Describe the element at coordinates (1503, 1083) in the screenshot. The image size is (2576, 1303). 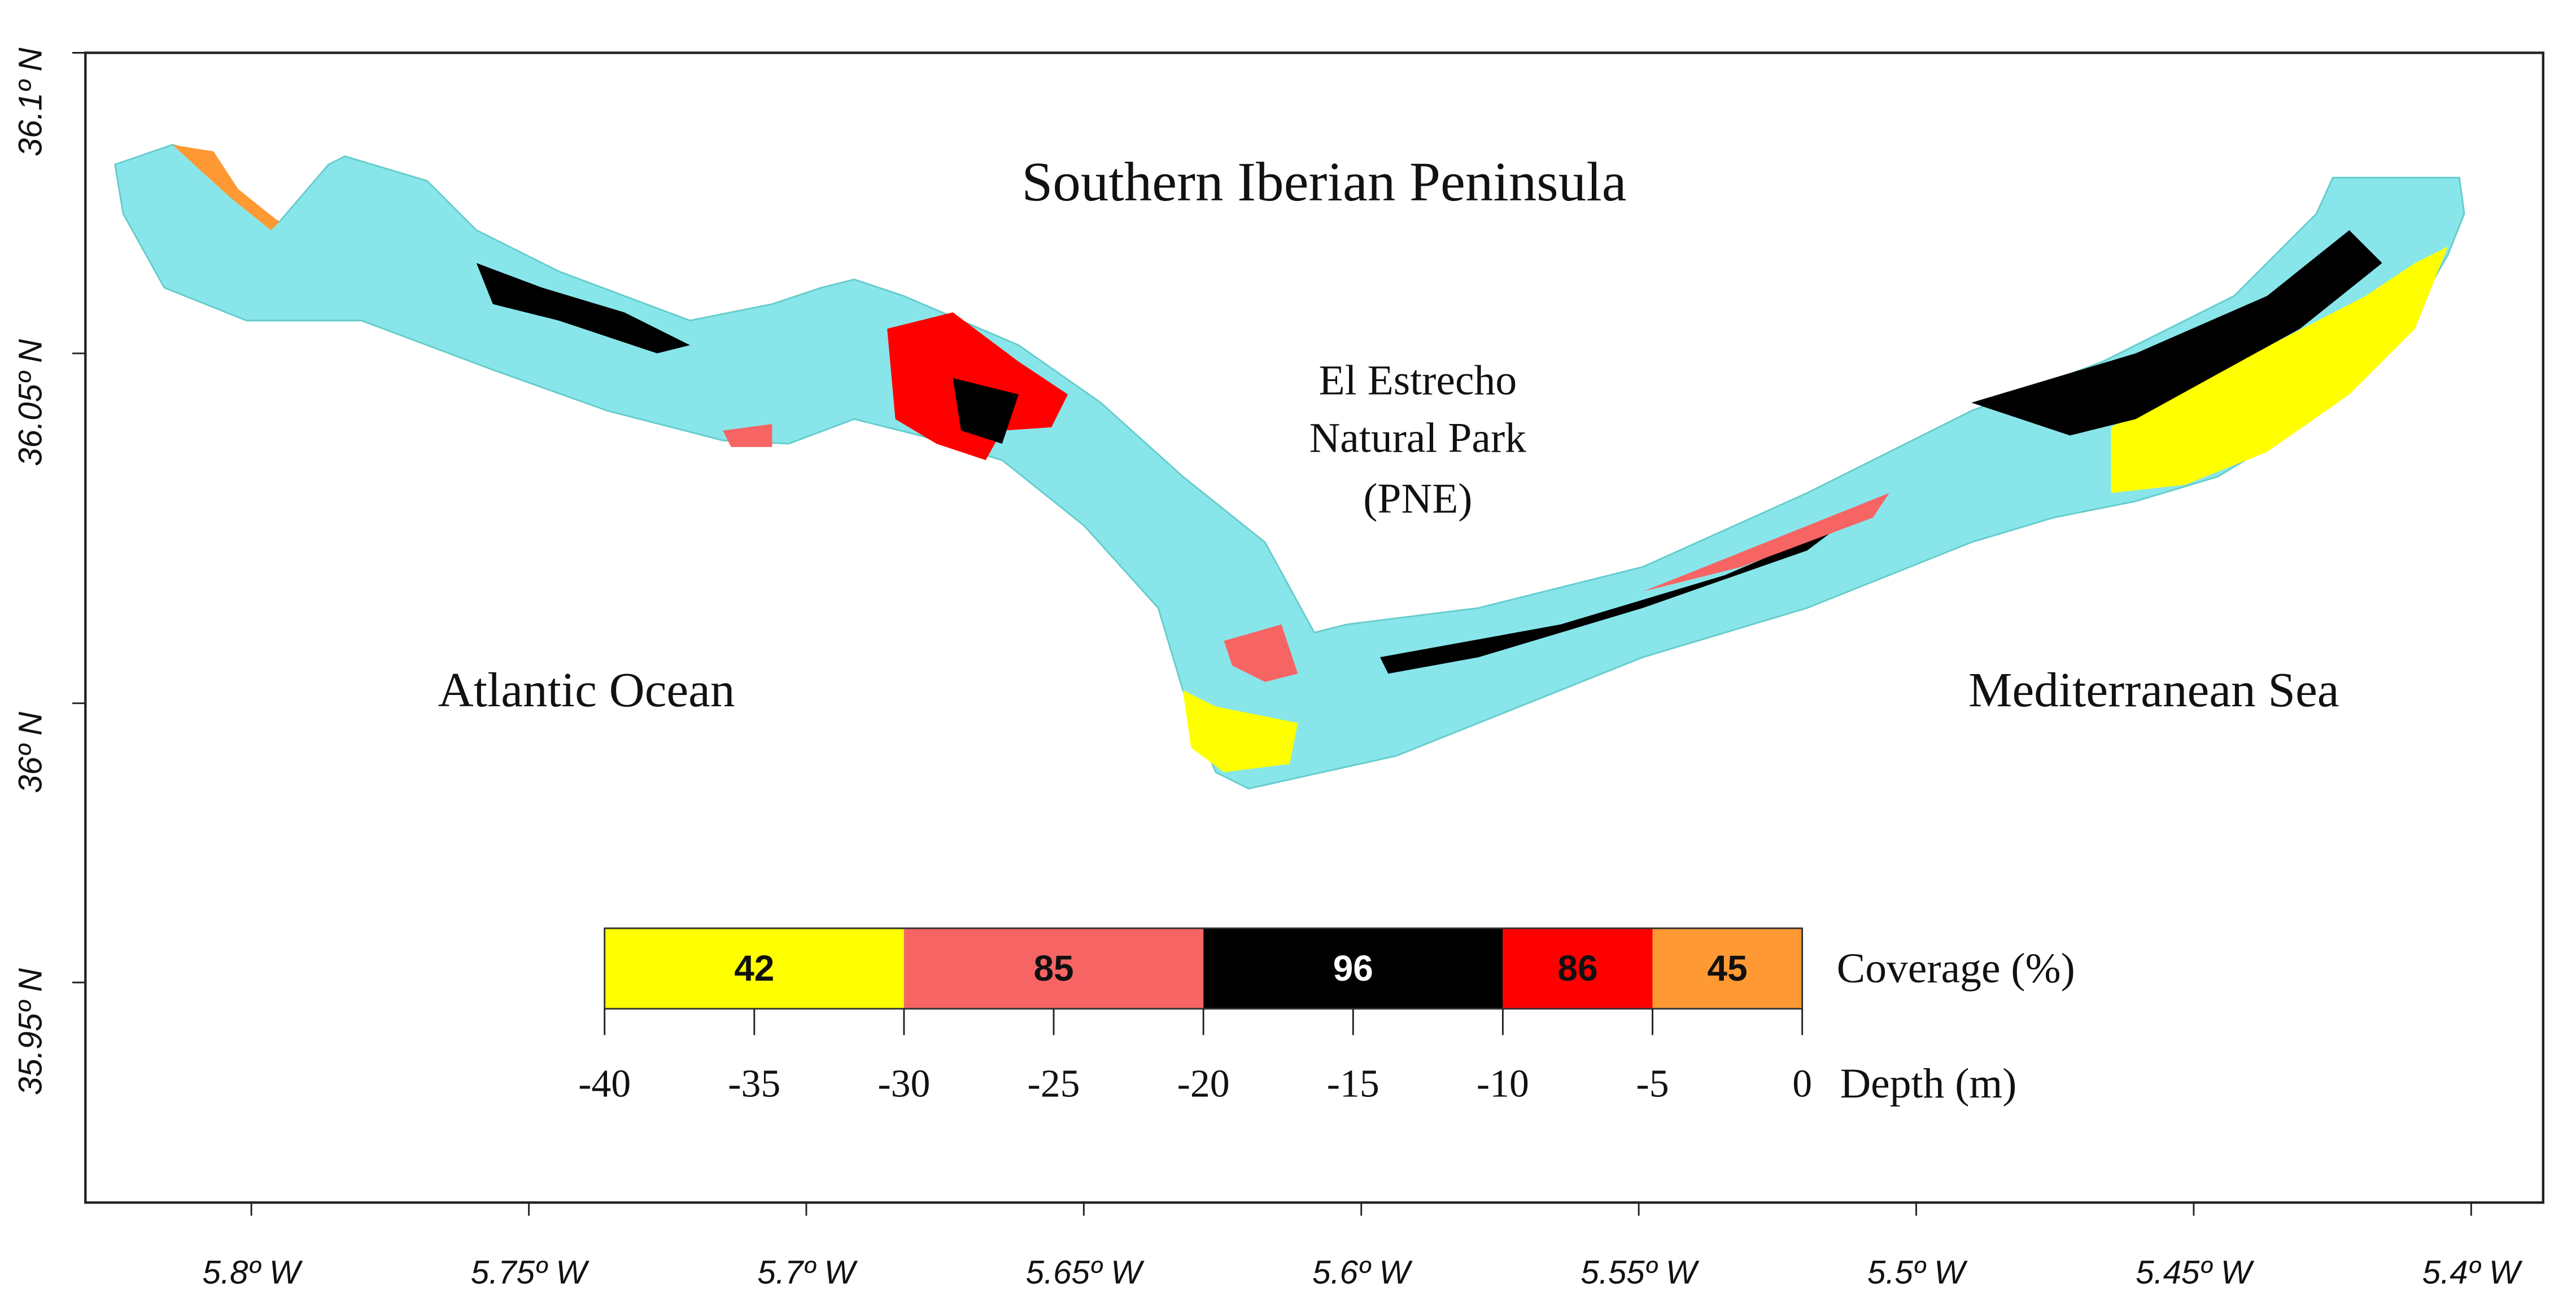
I see `depth-tick-label: -10` at that location.